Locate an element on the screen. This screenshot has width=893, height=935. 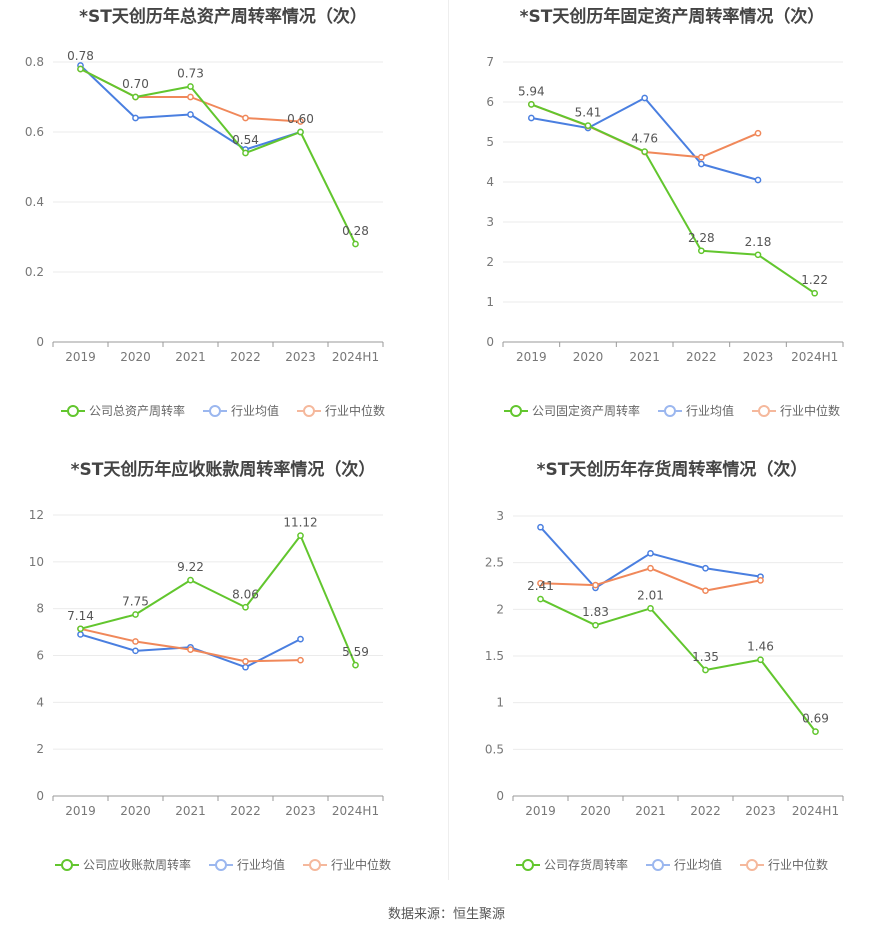
data-label: 0.78 is located at coordinates (80, 56).